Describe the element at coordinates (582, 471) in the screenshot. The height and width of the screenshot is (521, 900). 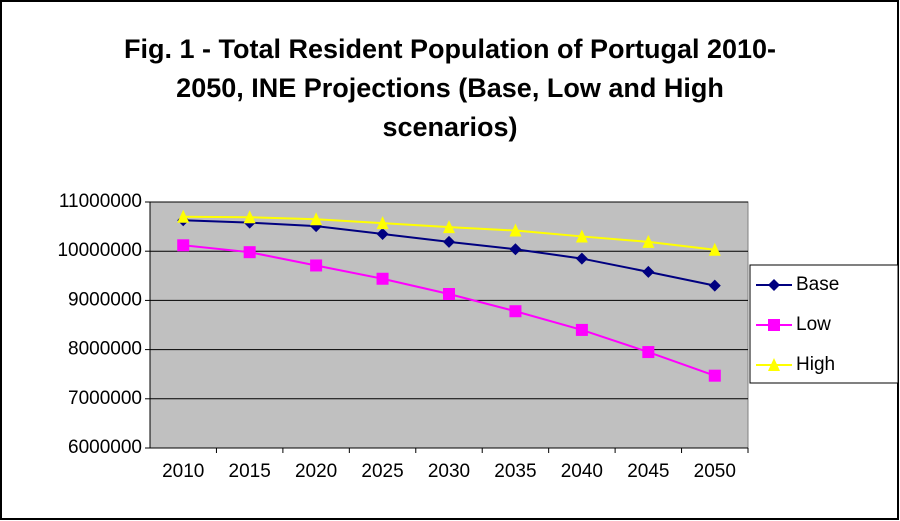
I see `x-tick-label: 2040` at that location.